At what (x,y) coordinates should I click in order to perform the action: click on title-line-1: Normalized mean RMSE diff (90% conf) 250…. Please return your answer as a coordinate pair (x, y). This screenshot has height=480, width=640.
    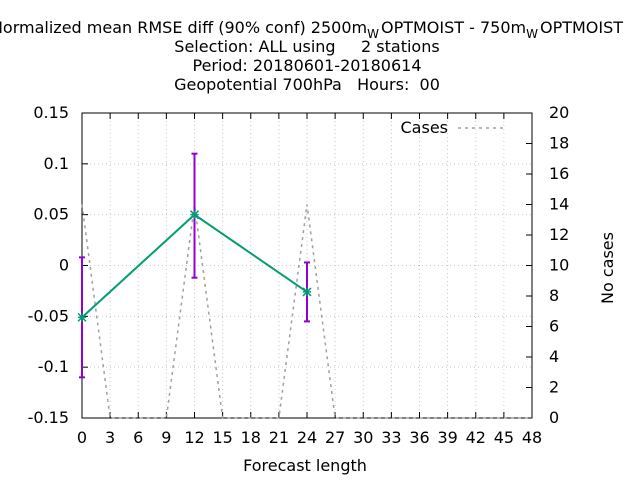
    Looking at the image, I should click on (311, 29).